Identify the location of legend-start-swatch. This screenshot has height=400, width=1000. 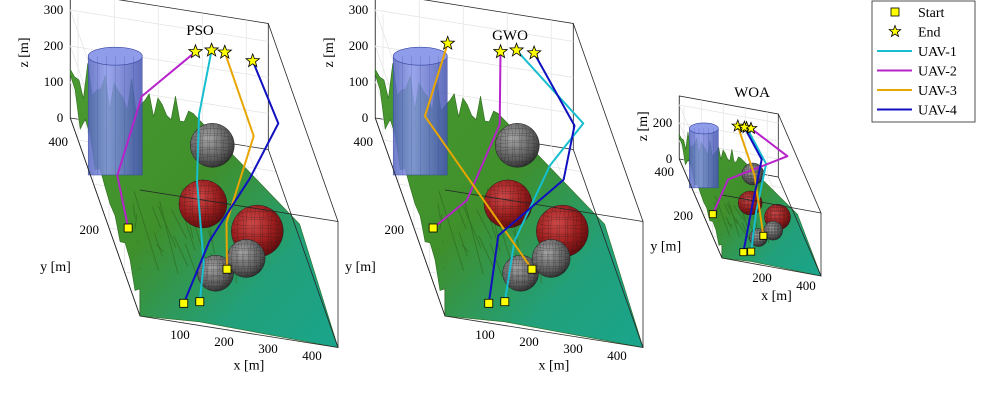
(895, 12).